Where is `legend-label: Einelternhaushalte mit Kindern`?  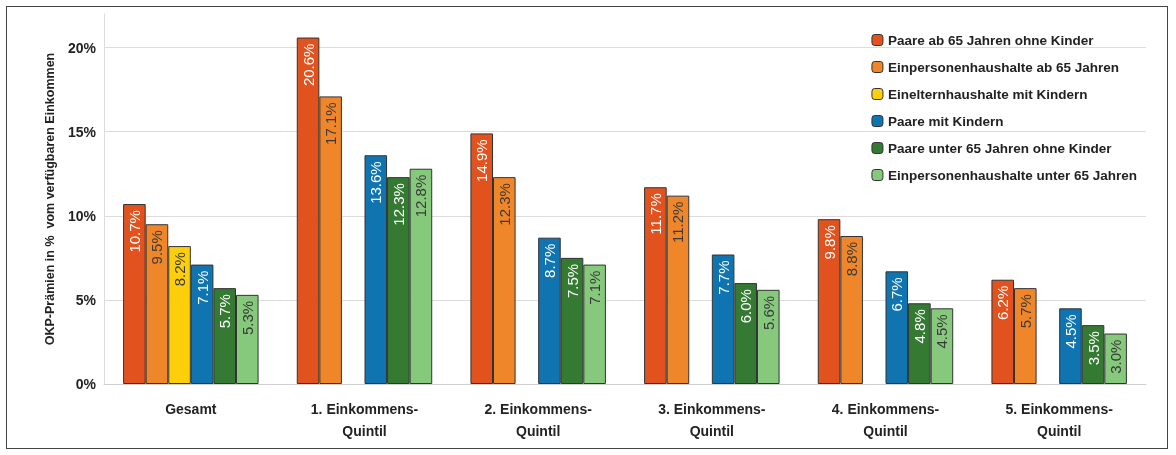
legend-label: Einelternhaushalte mit Kindern is located at coordinates (987, 94).